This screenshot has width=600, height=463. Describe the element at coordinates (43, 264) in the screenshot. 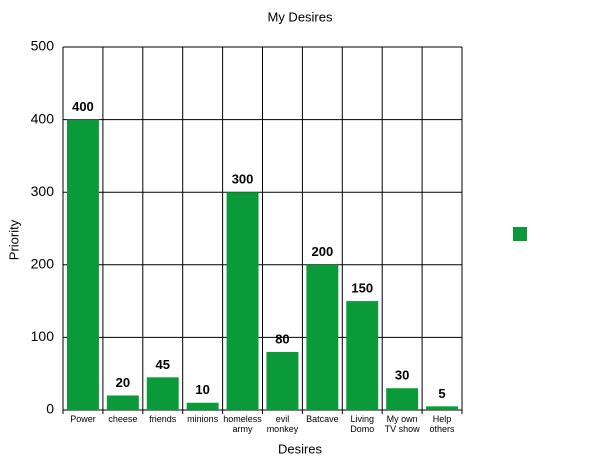

I see `y-tick-label: 200` at that location.